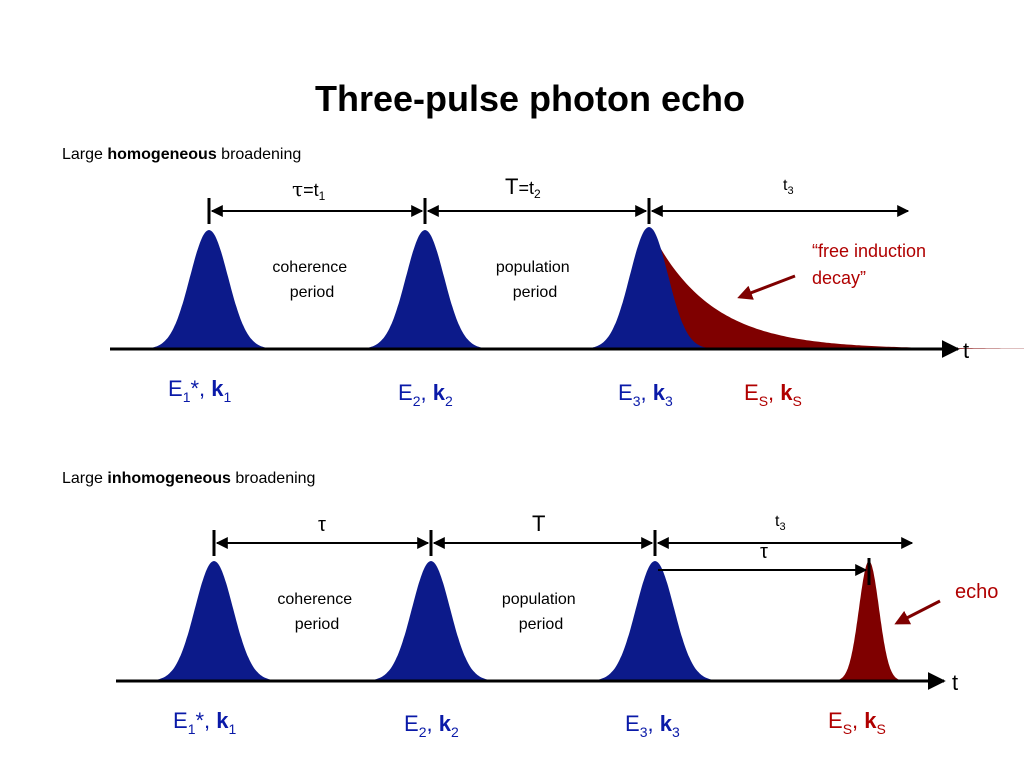  What do you see at coordinates (455, 732) in the screenshot?
I see `field-k-subscript: 2` at bounding box center [455, 732].